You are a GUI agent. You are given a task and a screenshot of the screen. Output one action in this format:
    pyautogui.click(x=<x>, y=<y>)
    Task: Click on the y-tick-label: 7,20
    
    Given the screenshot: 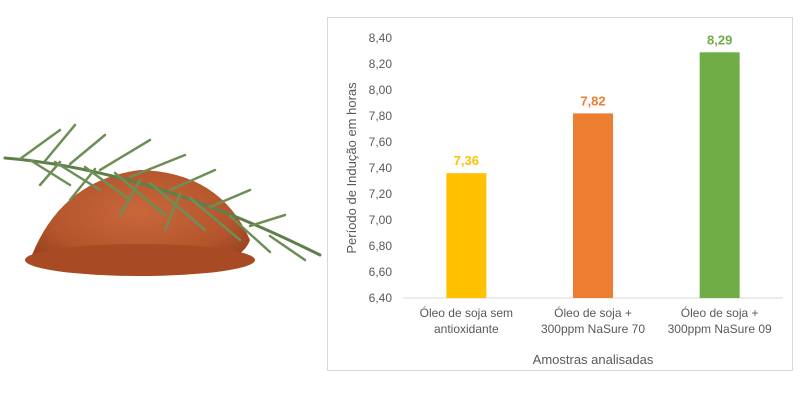 What is the action you would take?
    pyautogui.click(x=381, y=194)
    